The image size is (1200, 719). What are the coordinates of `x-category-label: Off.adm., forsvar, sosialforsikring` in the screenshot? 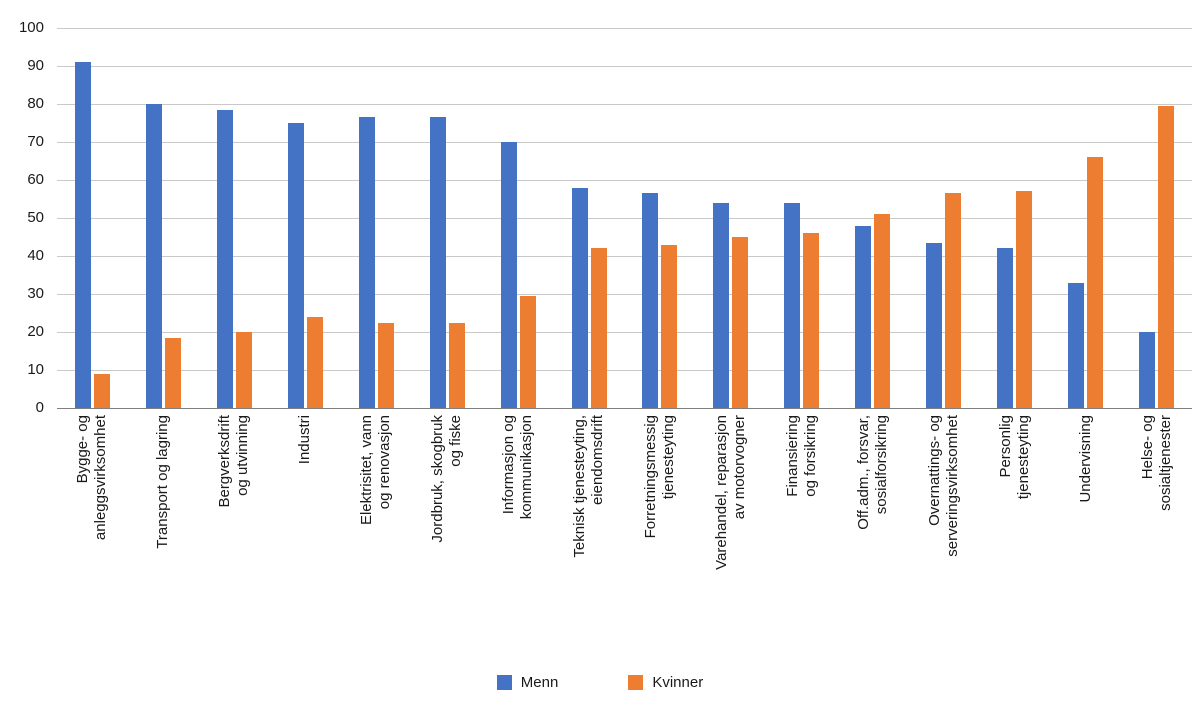 It's located at (872, 472).